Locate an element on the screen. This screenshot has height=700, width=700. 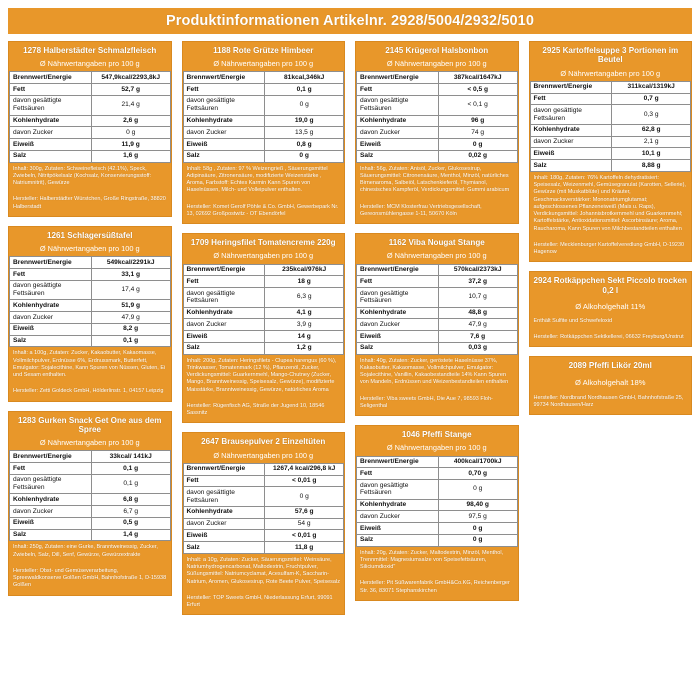
card-title: 2089 Pfeffi Likör 20ml is located at coordinates (610, 366).